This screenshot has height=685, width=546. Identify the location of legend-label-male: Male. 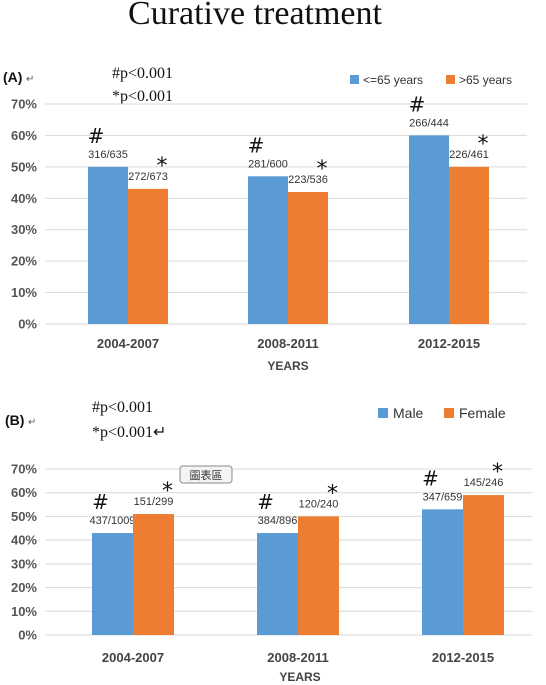
(408, 413).